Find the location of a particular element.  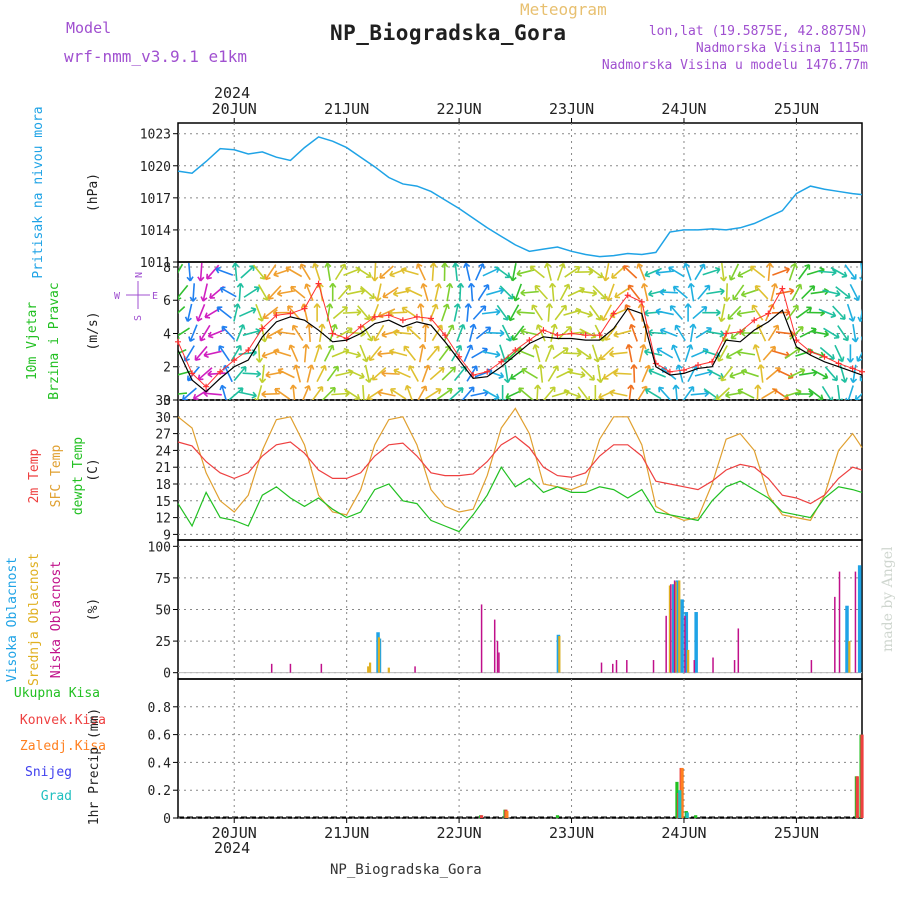

precip-legend-label-4: Grad is located at coordinates (56, 796).